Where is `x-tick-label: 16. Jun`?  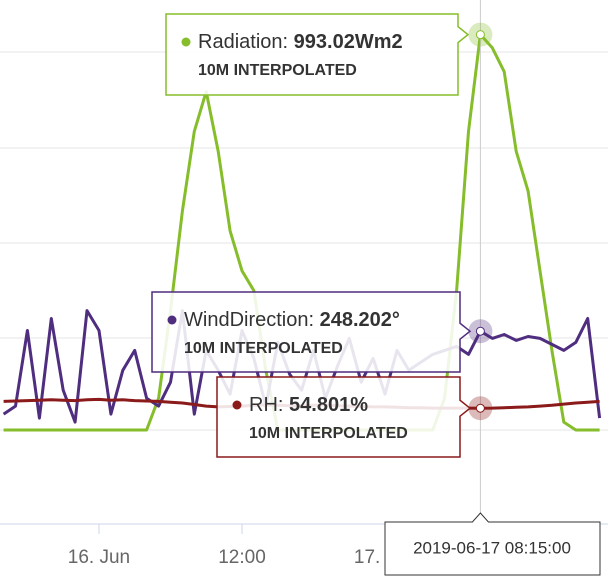 x-tick-label: 16. Jun is located at coordinates (99, 557).